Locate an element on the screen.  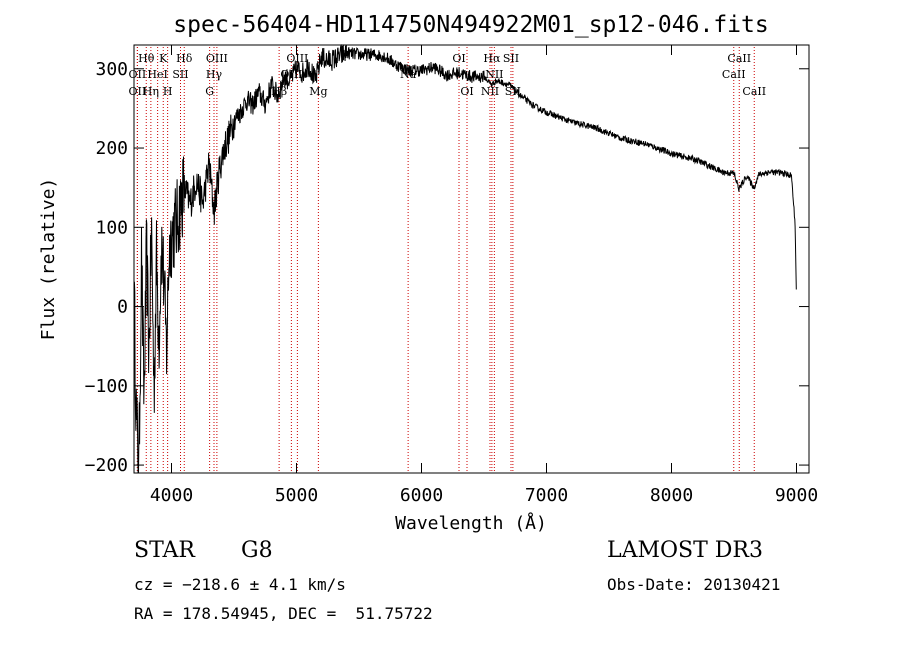
x-axis-label: Wavelength (Å) is located at coordinates (471, 523).